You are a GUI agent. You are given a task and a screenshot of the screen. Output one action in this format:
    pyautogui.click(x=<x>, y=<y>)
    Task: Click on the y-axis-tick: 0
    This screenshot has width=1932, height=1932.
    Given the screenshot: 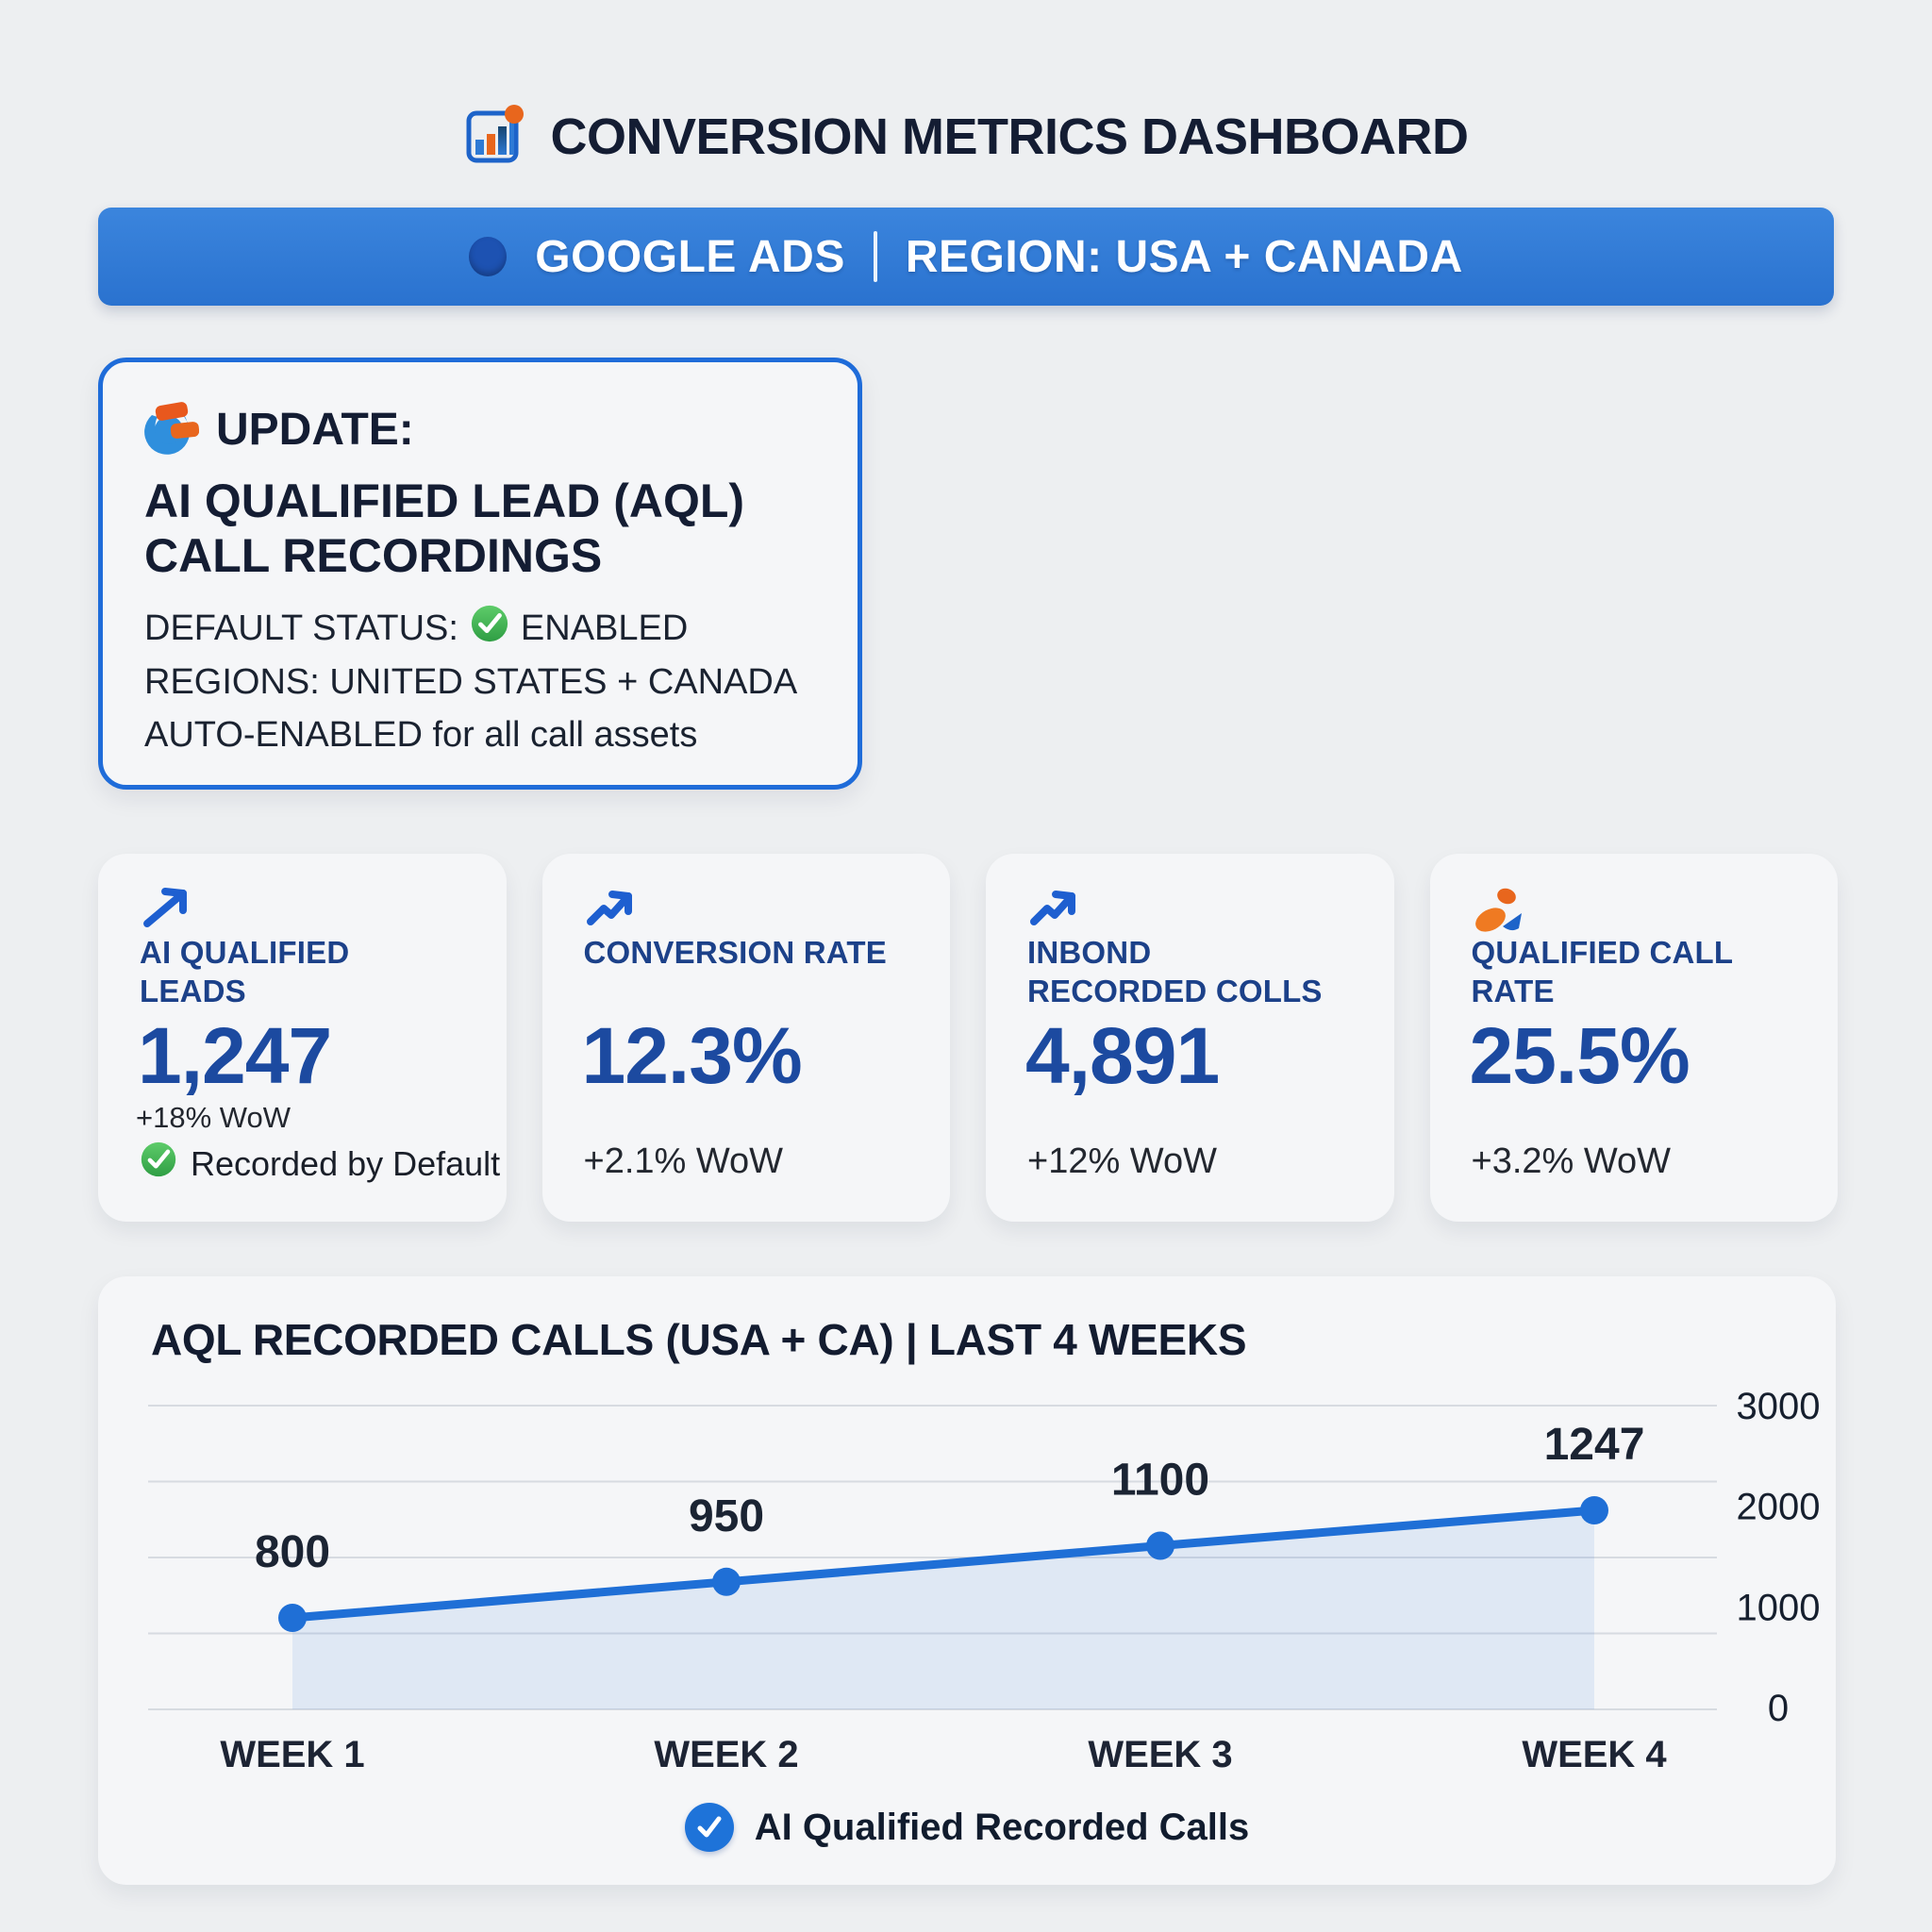 What is the action you would take?
    pyautogui.click(x=1778, y=1709)
    